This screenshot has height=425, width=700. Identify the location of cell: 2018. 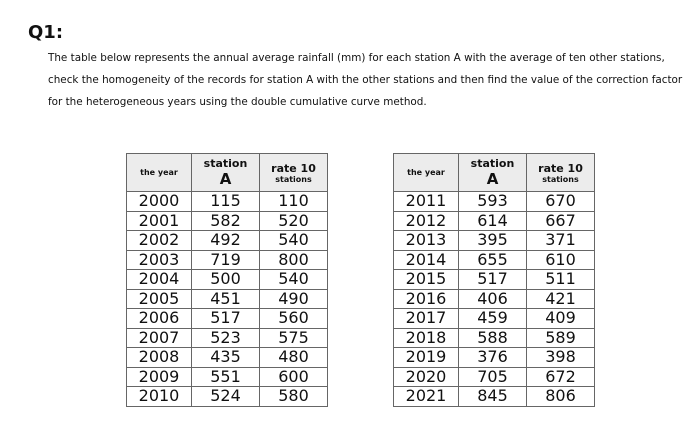
(426, 337).